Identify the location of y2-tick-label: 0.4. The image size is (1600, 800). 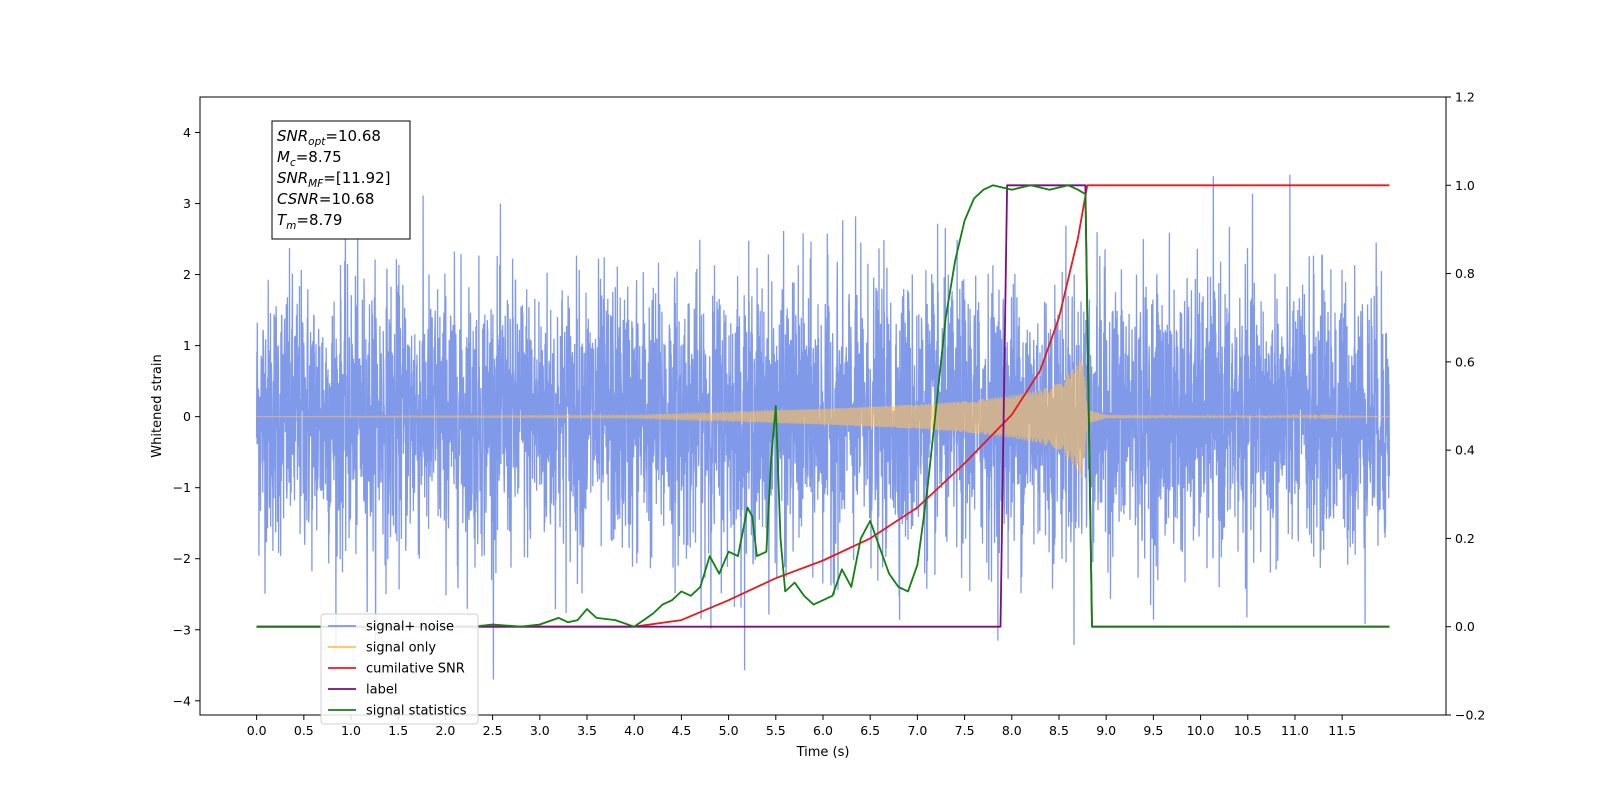
(1465, 450).